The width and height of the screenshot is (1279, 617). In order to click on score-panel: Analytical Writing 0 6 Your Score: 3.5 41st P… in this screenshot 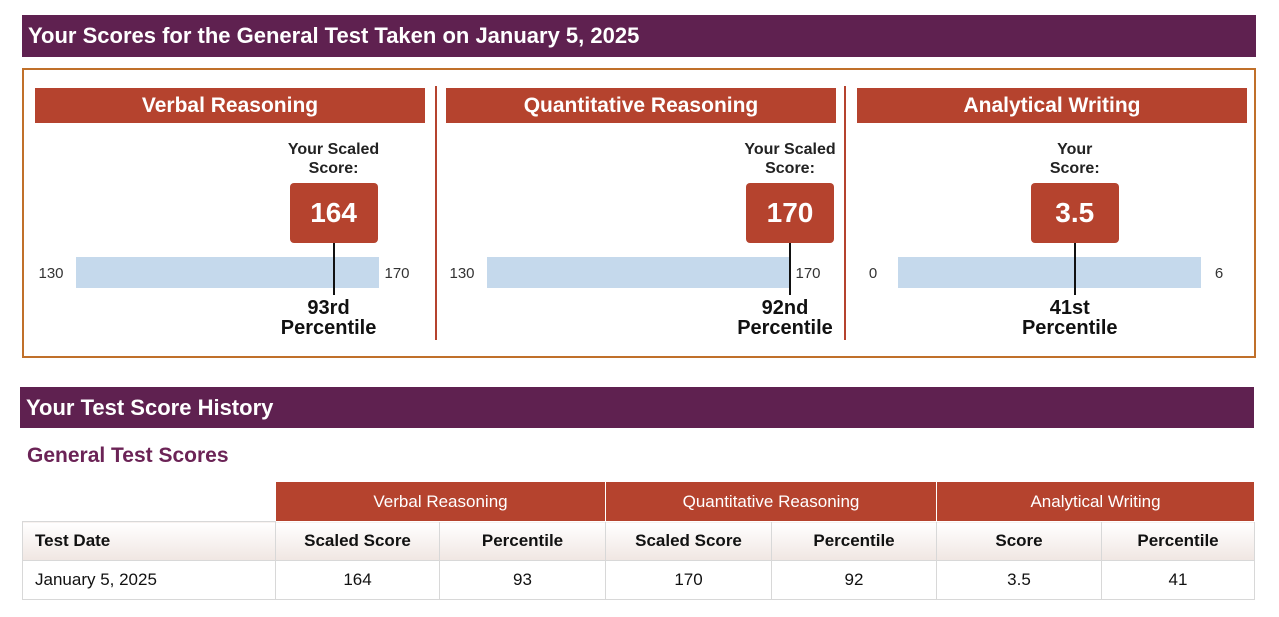, I will do `click(1052, 218)`.